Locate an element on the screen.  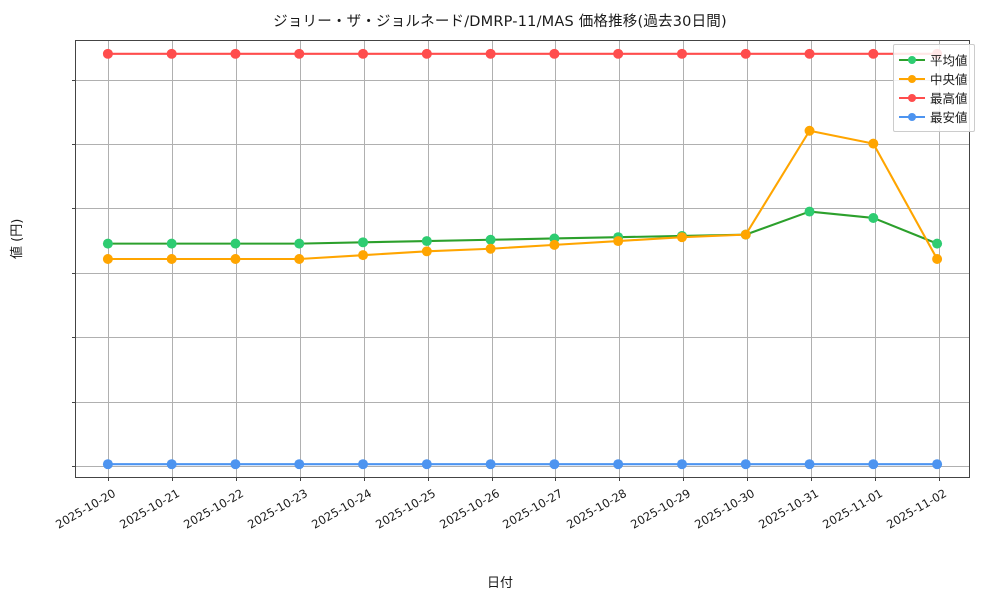
series-line is located at coordinates (522, 227).